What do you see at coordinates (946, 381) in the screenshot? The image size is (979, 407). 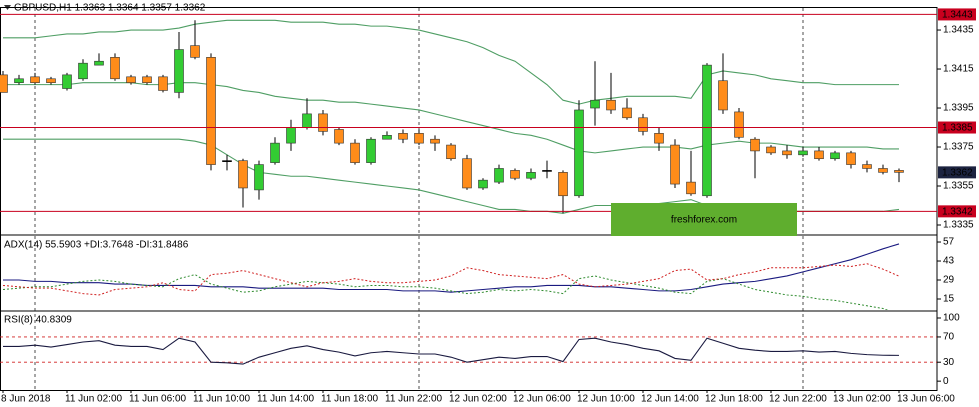 I see `y-tick-label: 0` at bounding box center [946, 381].